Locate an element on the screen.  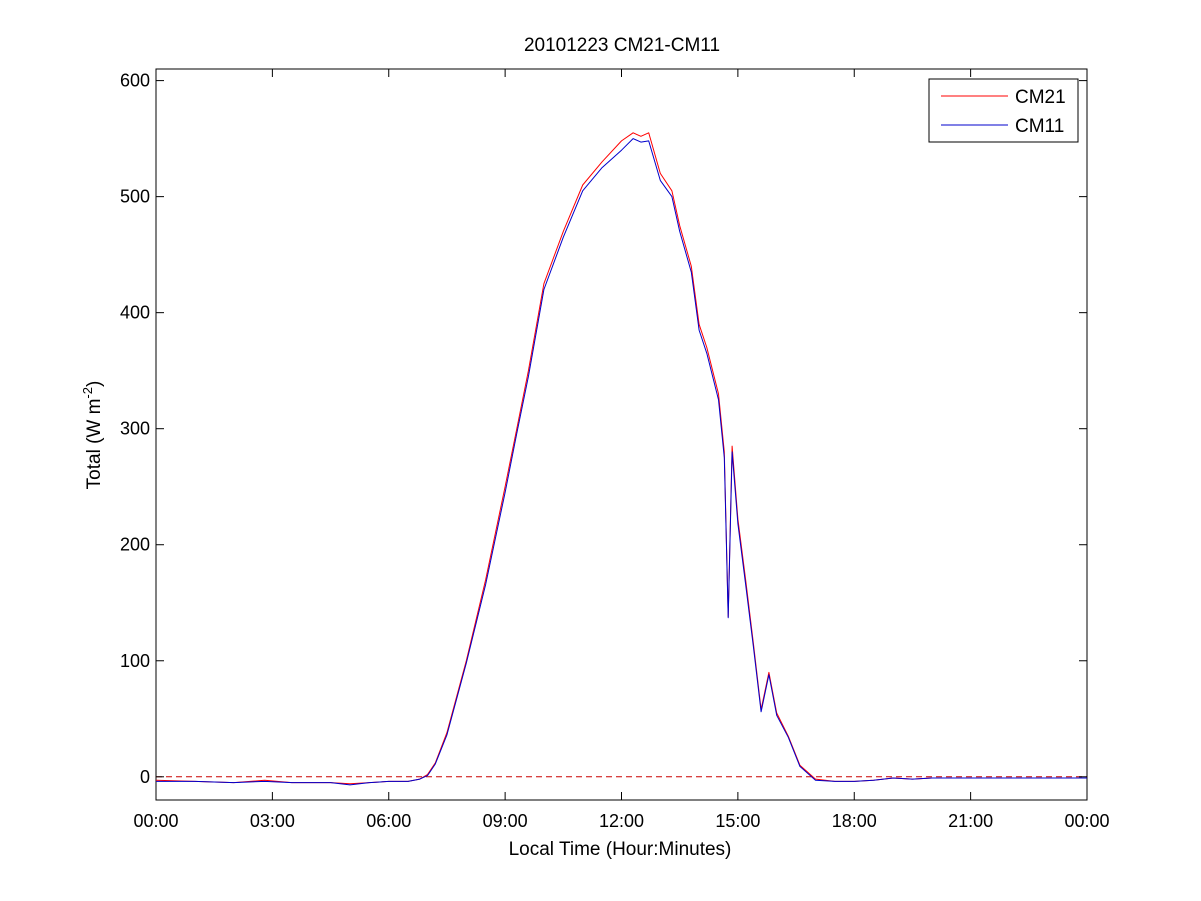
legend: CM21 CM11 is located at coordinates (1003, 110).